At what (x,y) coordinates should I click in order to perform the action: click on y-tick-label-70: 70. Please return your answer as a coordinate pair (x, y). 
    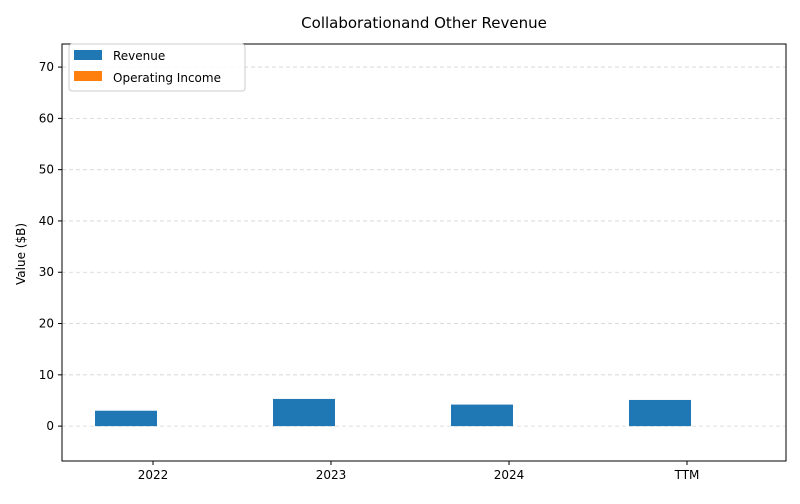
    Looking at the image, I should click on (46, 67).